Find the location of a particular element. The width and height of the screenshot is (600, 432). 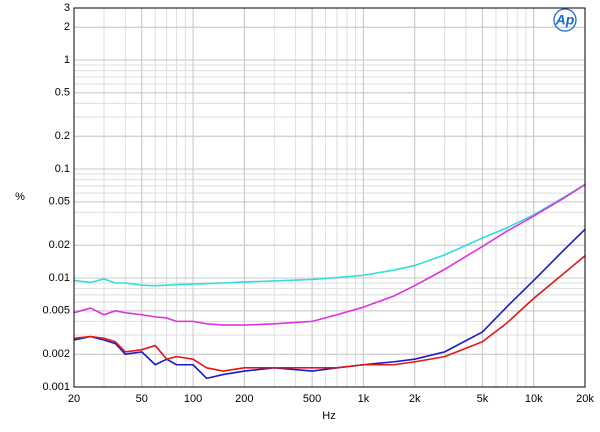

x-tick-label: 100 is located at coordinates (193, 399).